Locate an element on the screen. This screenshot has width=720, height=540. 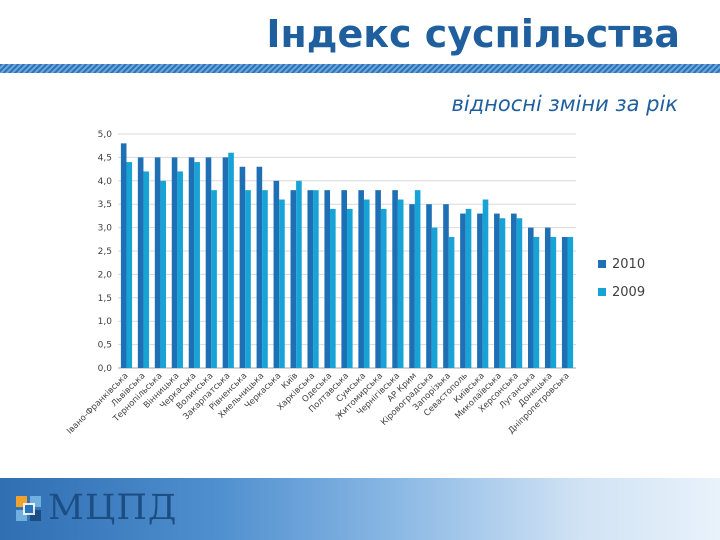
logo-text: МЦПД is located at coordinates (113, 508).